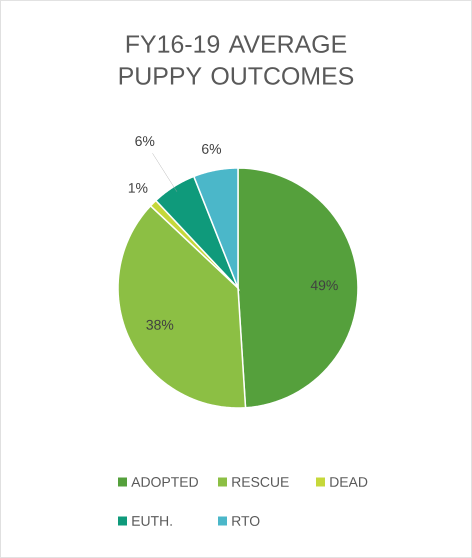 This screenshot has width=472, height=558. I want to click on legend-label: RESCUE, so click(260, 482).